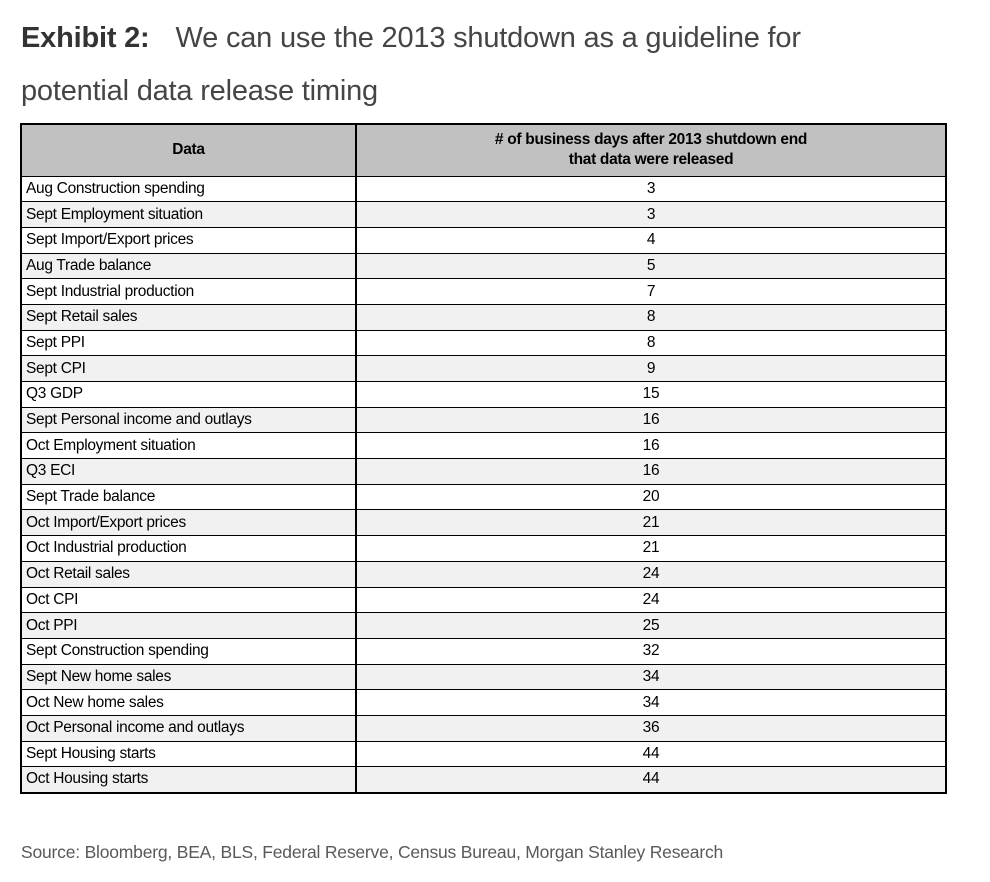 Image resolution: width=990 pixels, height=882 pixels. Describe the element at coordinates (188, 548) in the screenshot. I see `data-cell: Oct Industrial production` at that location.